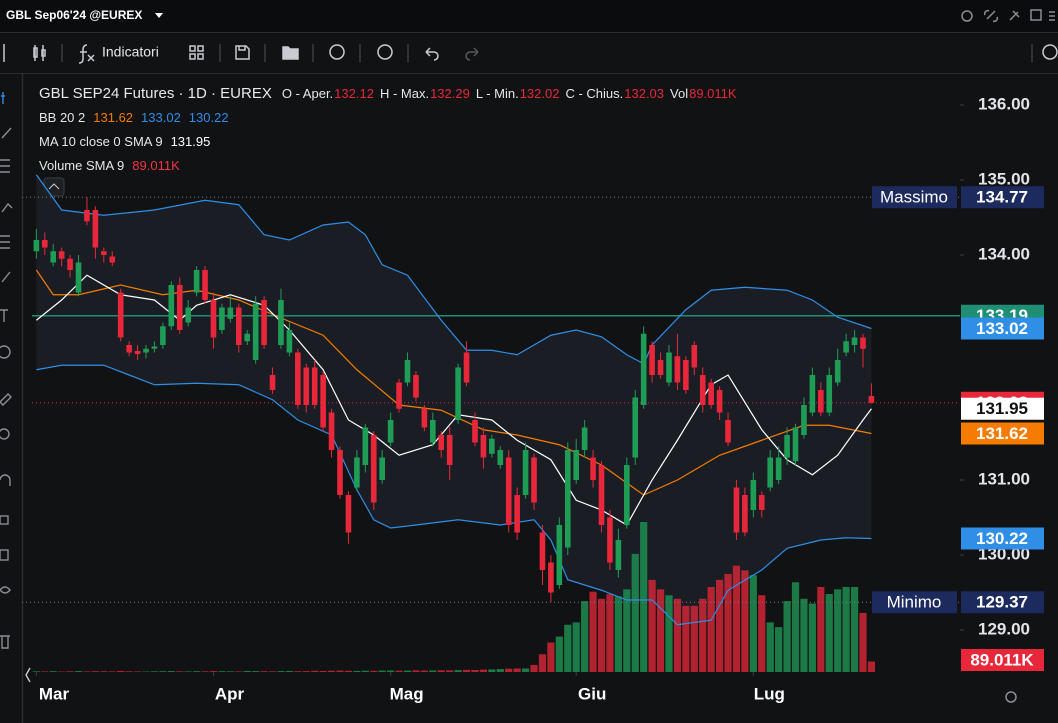  Describe the element at coordinates (6, 133) in the screenshot. I see `line-tool` at that location.